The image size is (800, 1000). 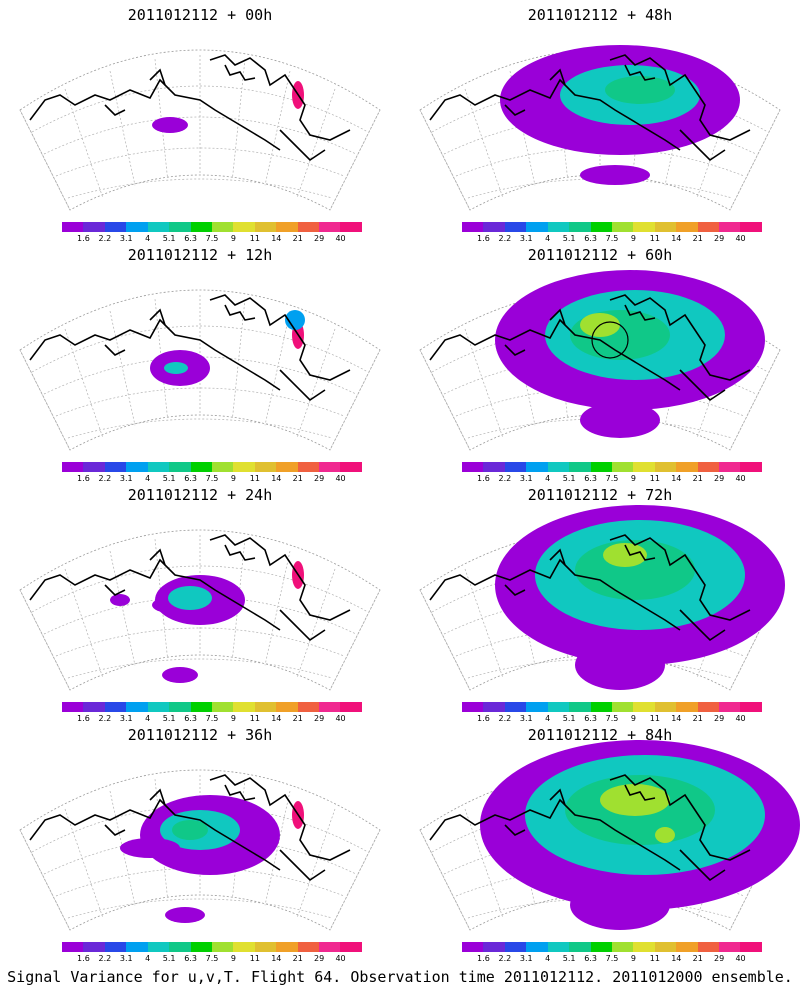 What do you see at coordinates (600, 495) in the screenshot?
I see `panel-title: 2011012112 + 72h` at bounding box center [600, 495].